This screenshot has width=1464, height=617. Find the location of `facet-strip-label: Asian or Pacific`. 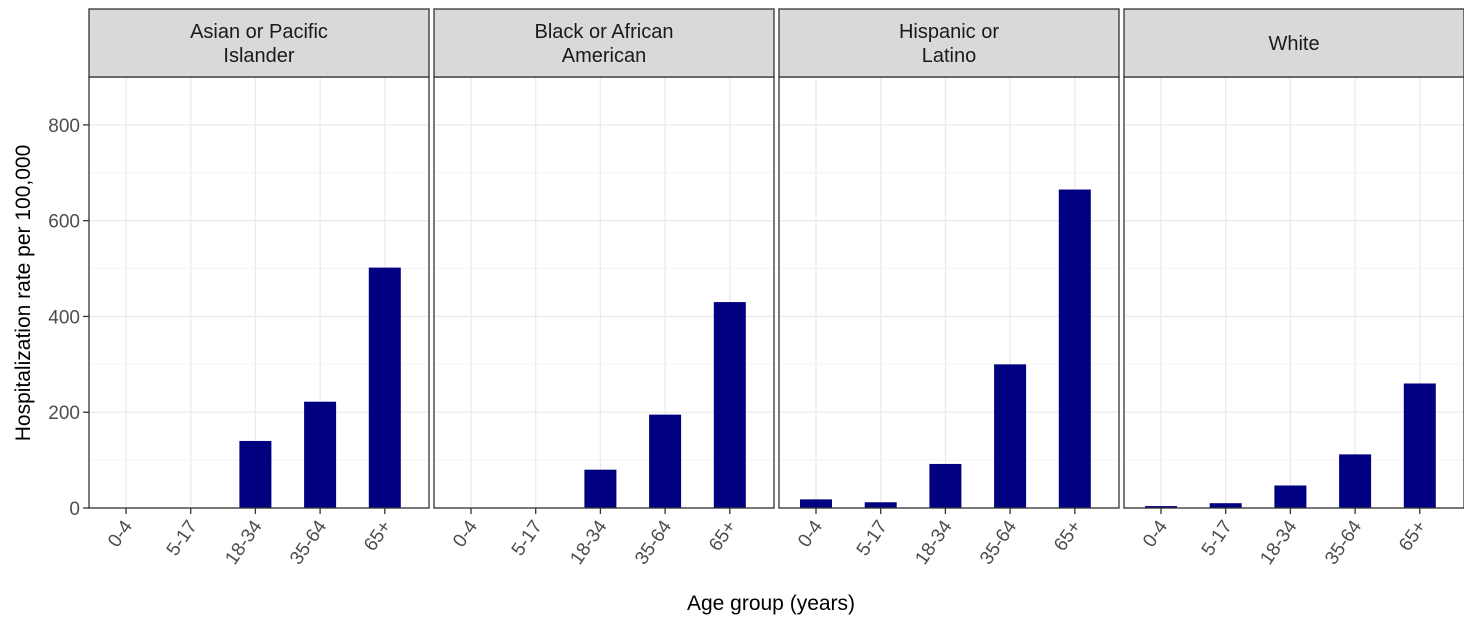

facet-strip-label: Asian or Pacific is located at coordinates (259, 32).